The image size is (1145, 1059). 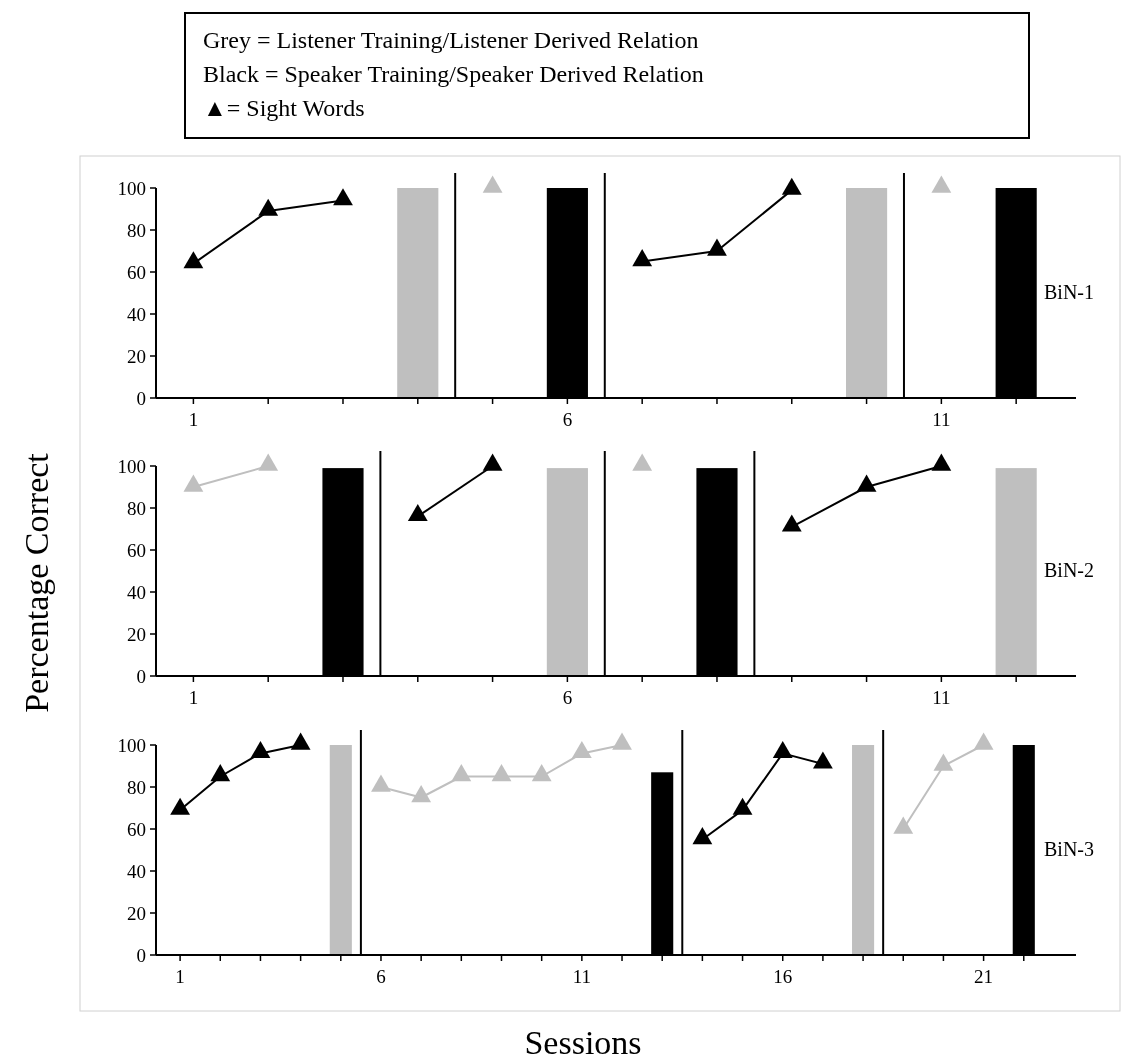 I want to click on x-tick-label: 21, so click(x=984, y=976).